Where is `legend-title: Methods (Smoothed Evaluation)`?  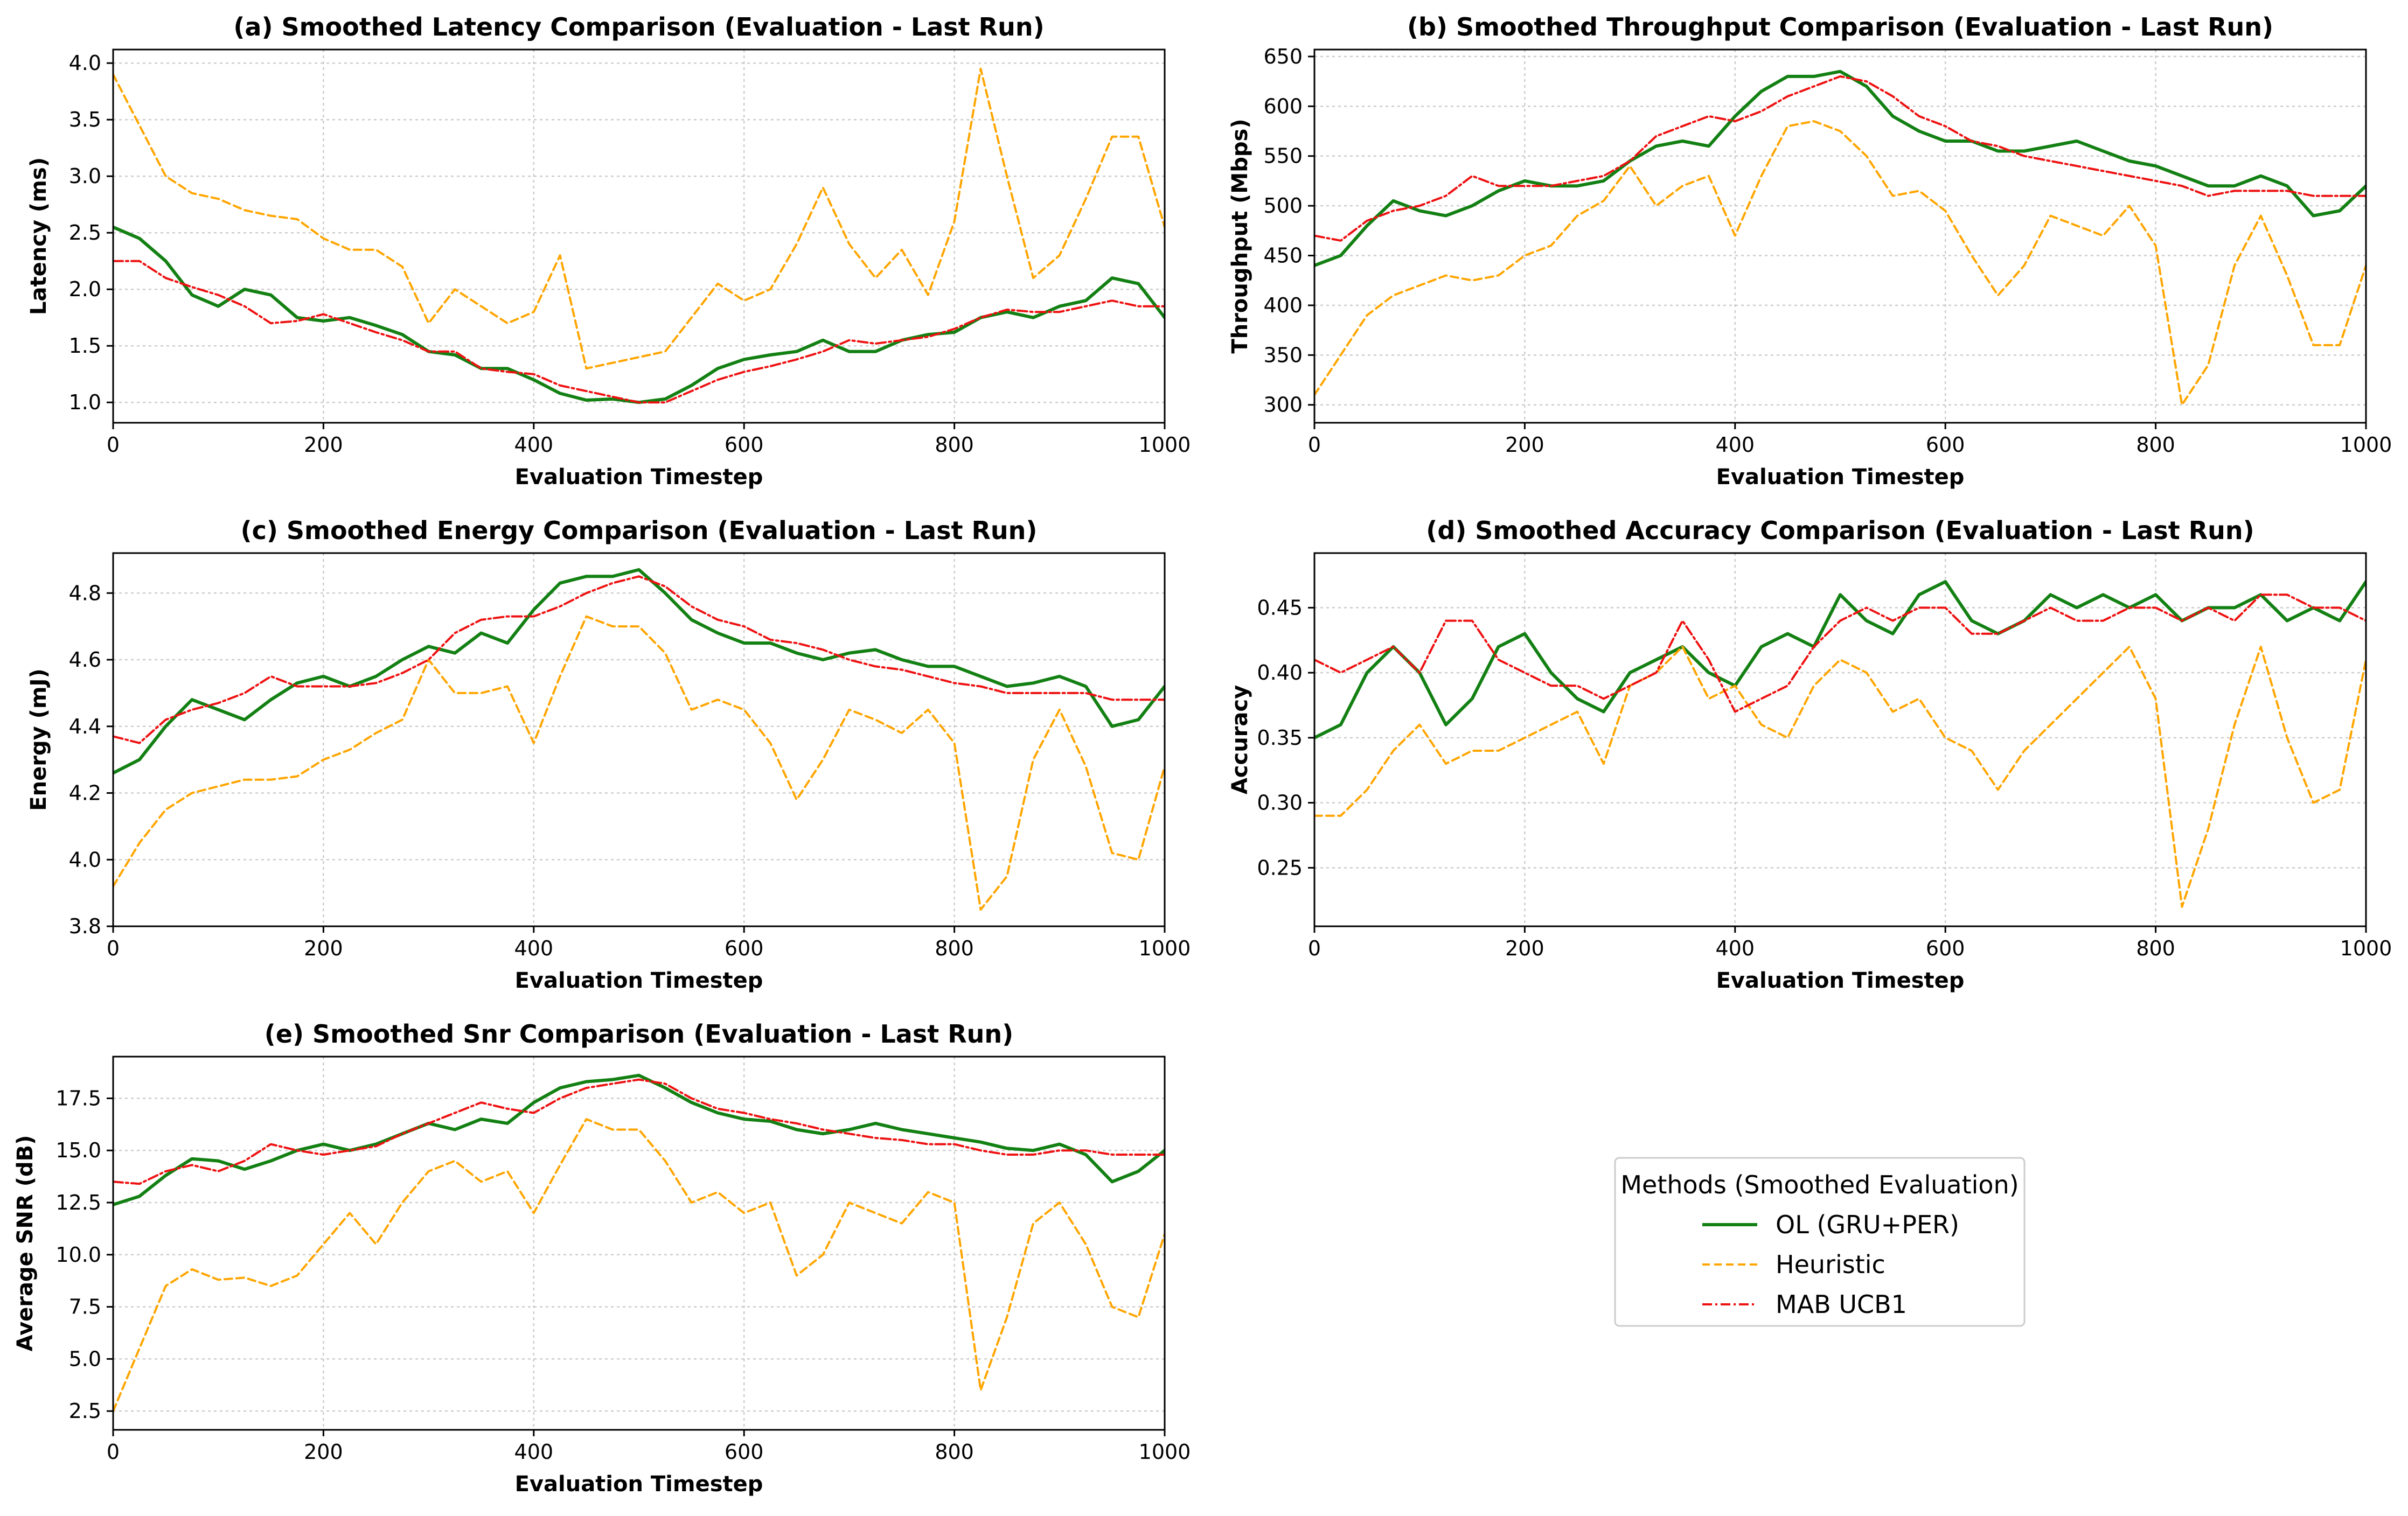 legend-title: Methods (Smoothed Evaluation) is located at coordinates (1819, 1184).